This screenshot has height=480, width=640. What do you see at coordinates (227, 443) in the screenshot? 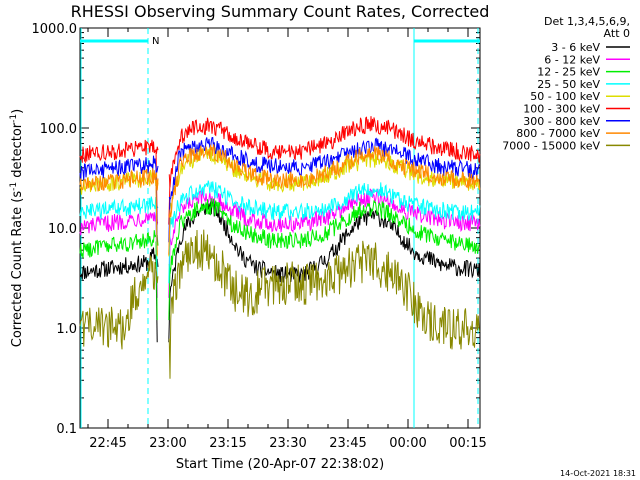
I see `x-tick-label: 23:15` at bounding box center [227, 443].